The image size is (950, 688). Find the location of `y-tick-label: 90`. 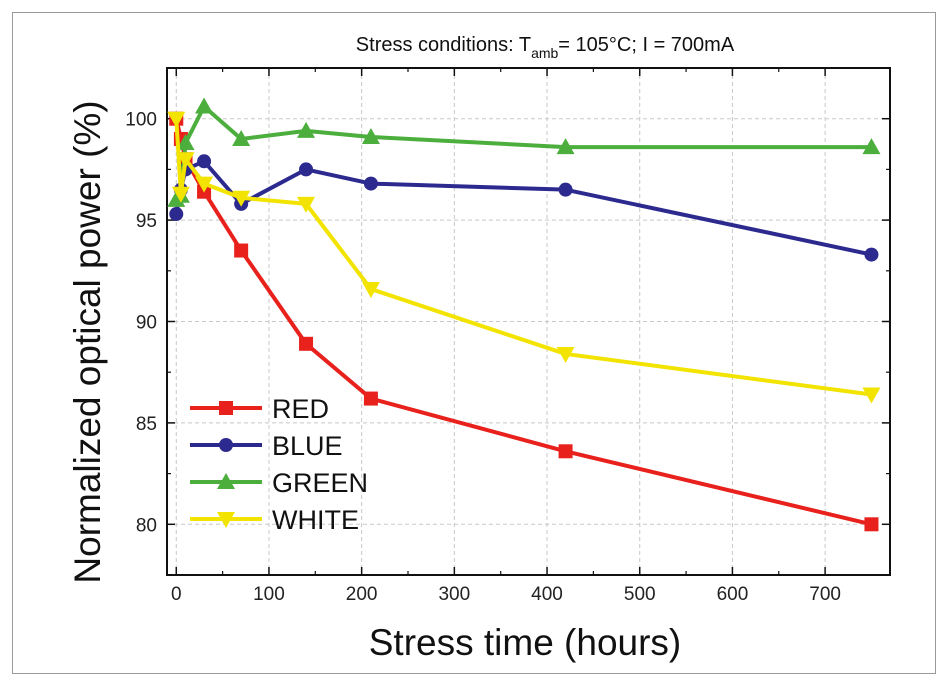

y-tick-label: 90 is located at coordinates (146, 323).